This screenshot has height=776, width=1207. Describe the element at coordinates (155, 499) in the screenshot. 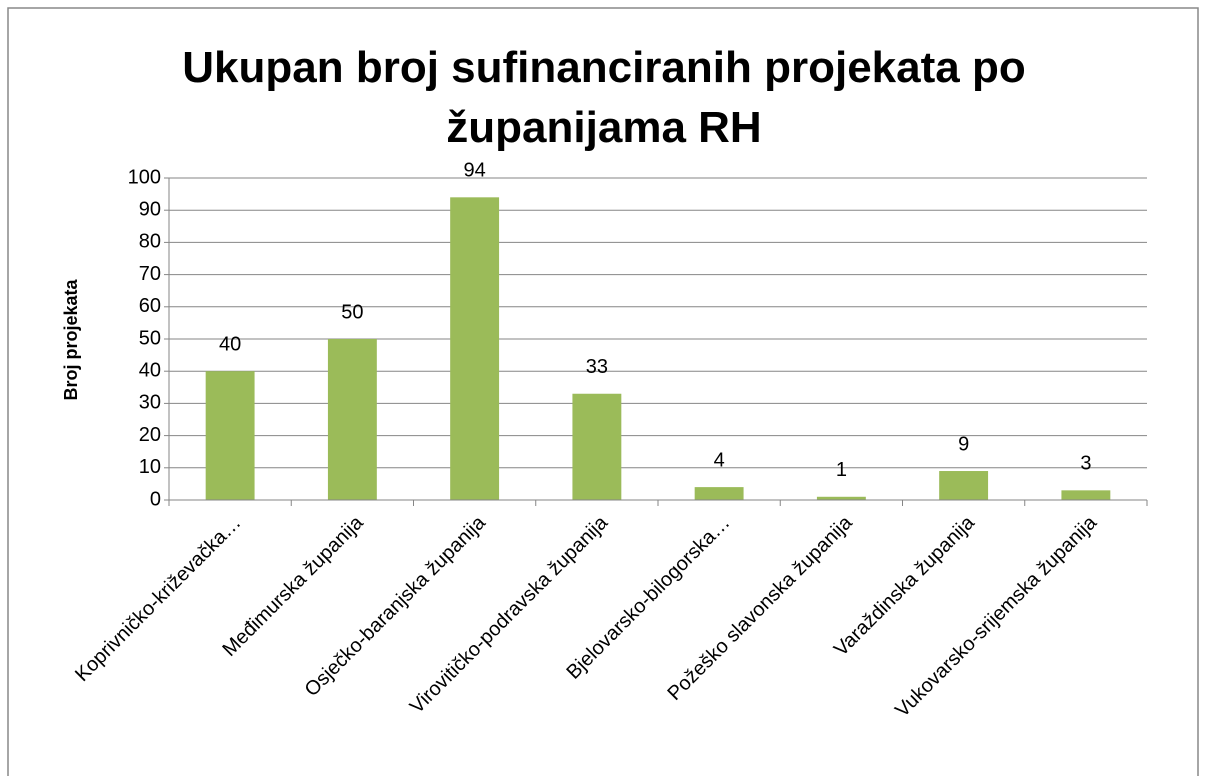

I see `y-tick-label: 0` at that location.